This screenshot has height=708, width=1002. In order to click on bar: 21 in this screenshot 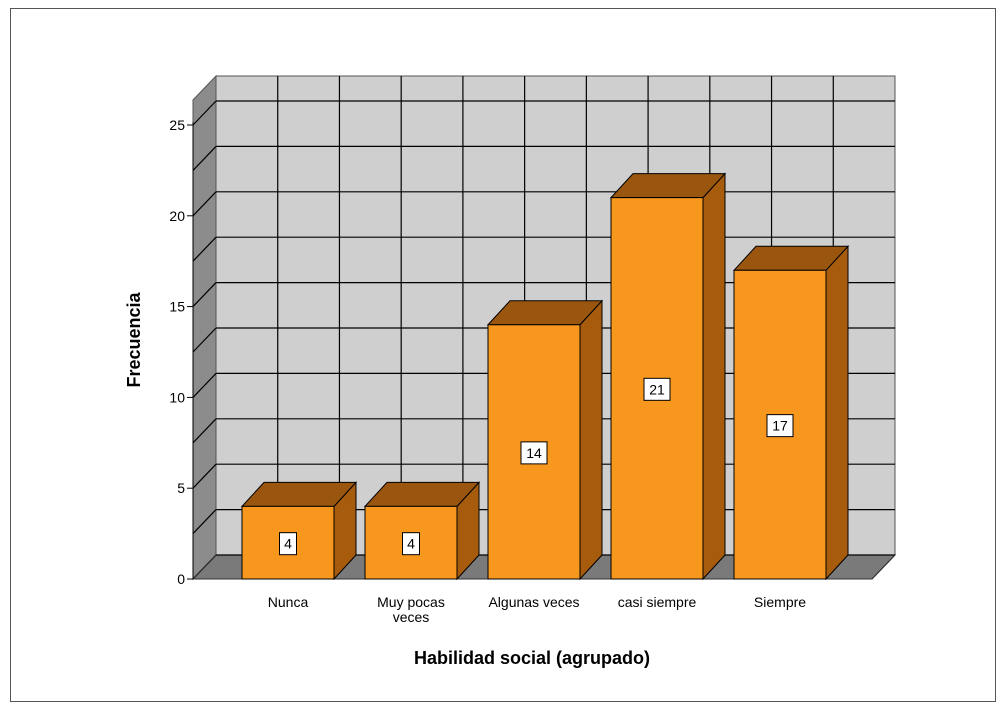, I will do `click(668, 376)`.